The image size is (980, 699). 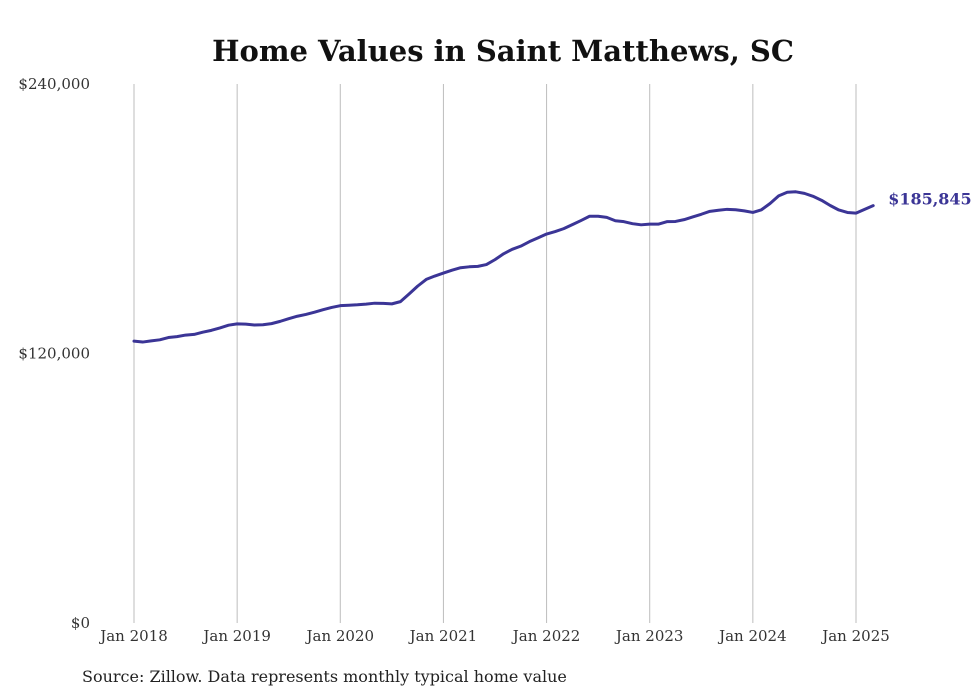 I want to click on y-tick-label: $0, so click(x=80, y=623).